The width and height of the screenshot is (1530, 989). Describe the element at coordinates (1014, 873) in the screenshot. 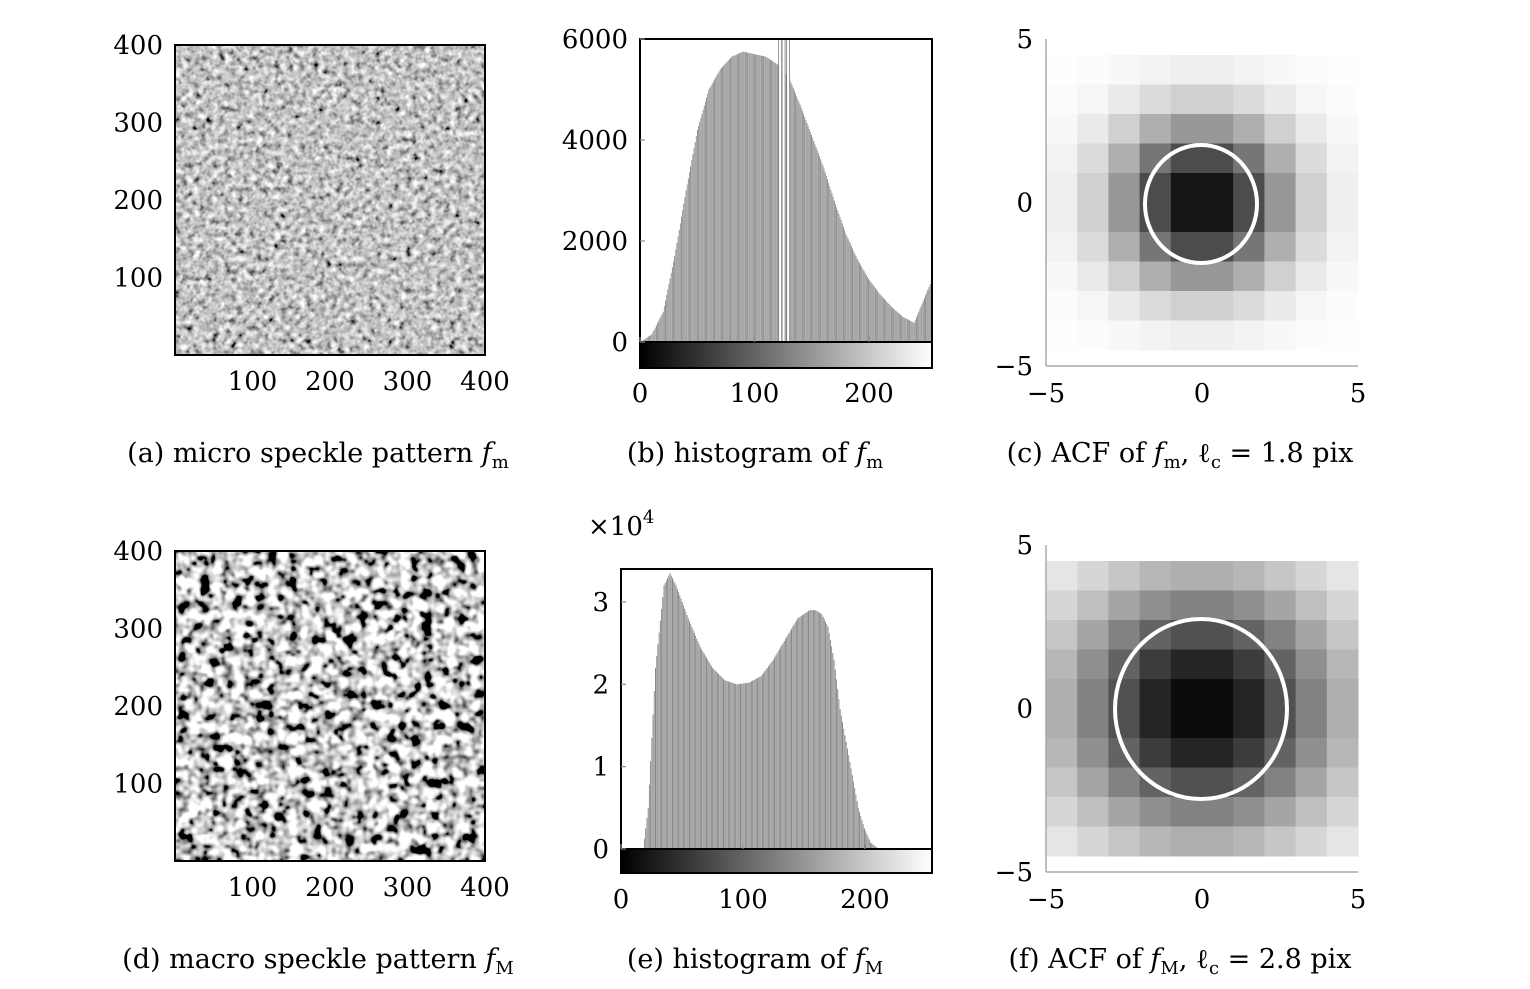

I see `y-tick-label: −5` at that location.